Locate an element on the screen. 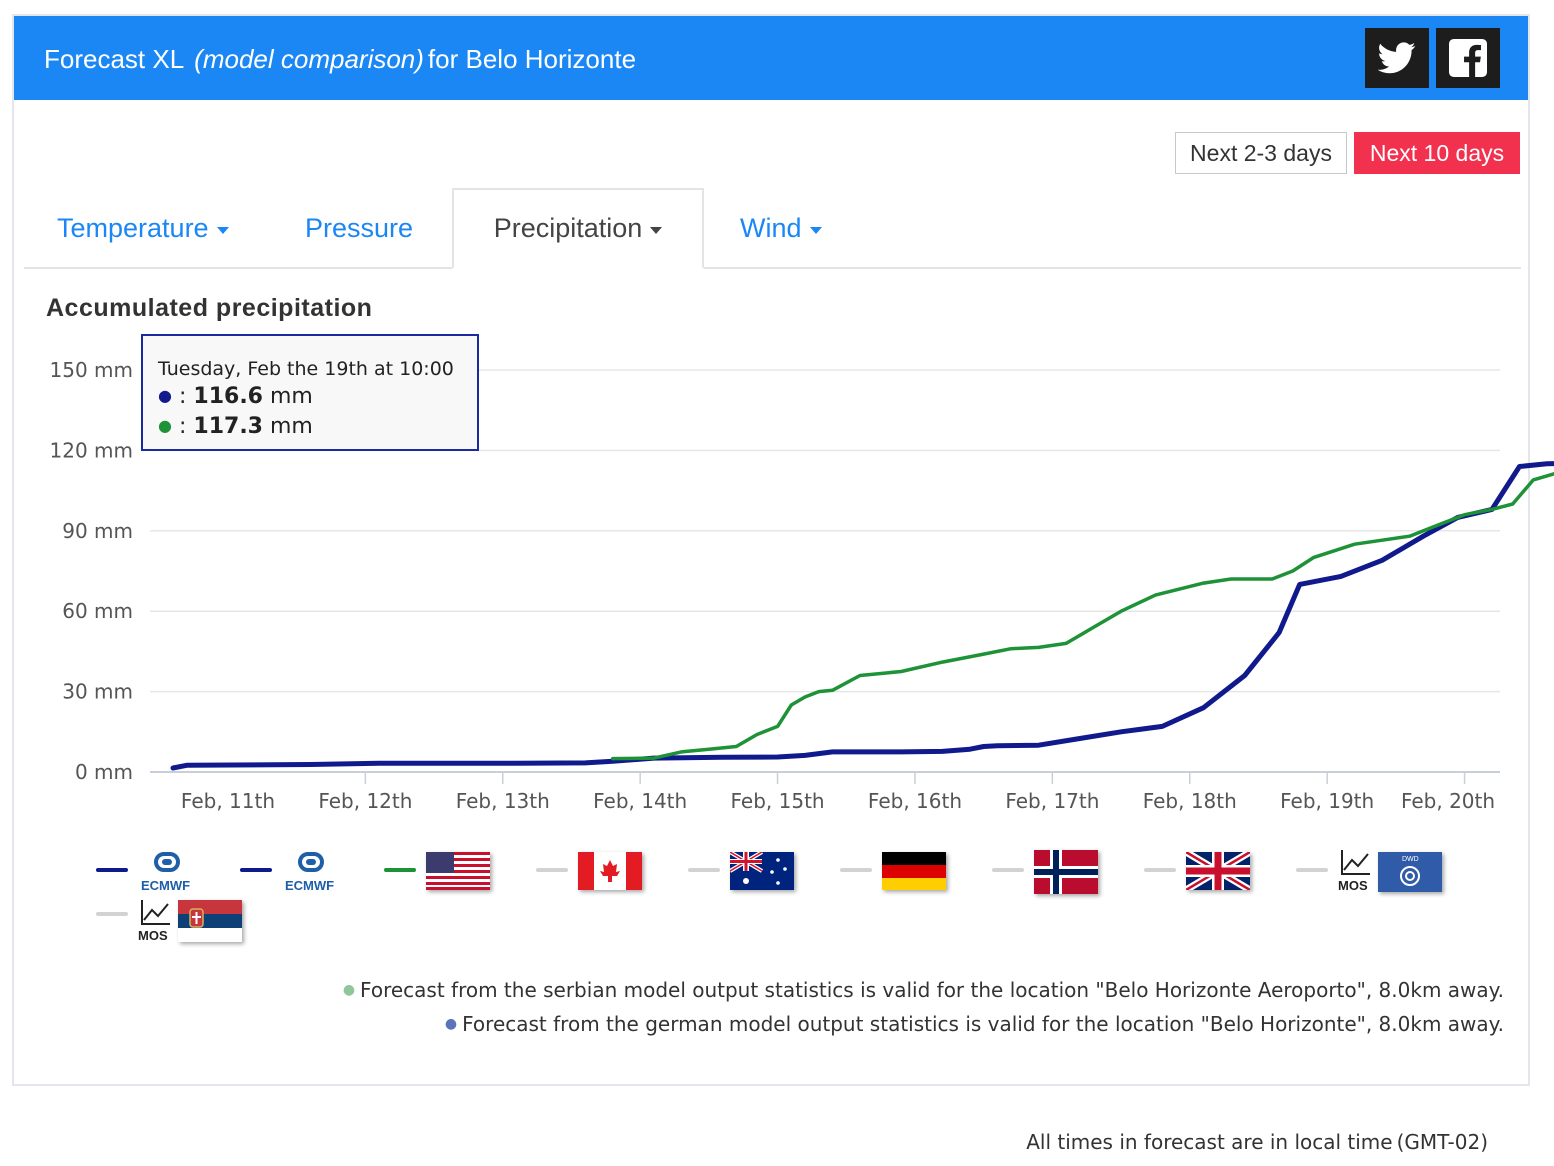 The height and width of the screenshot is (1166, 1554). legend-item-norway is located at coordinates (1047, 871).